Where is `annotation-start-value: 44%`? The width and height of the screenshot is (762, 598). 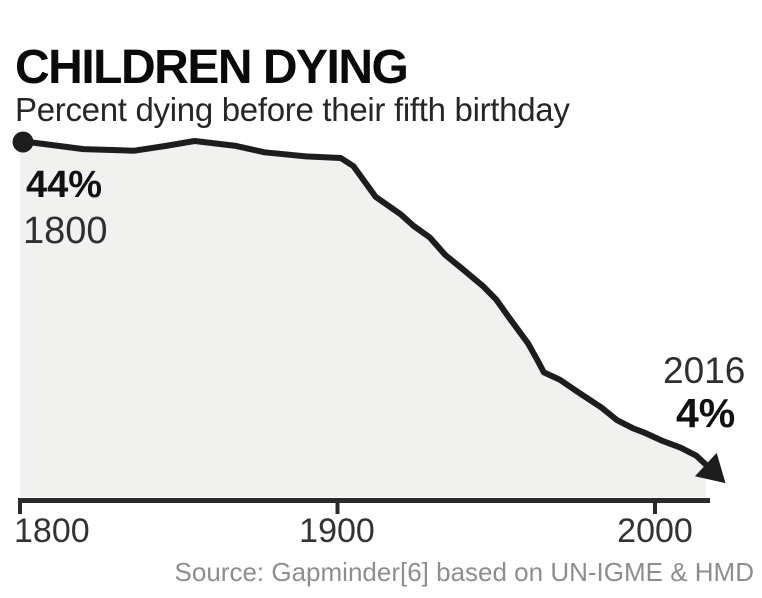
annotation-start-value: 44% is located at coordinates (64, 185).